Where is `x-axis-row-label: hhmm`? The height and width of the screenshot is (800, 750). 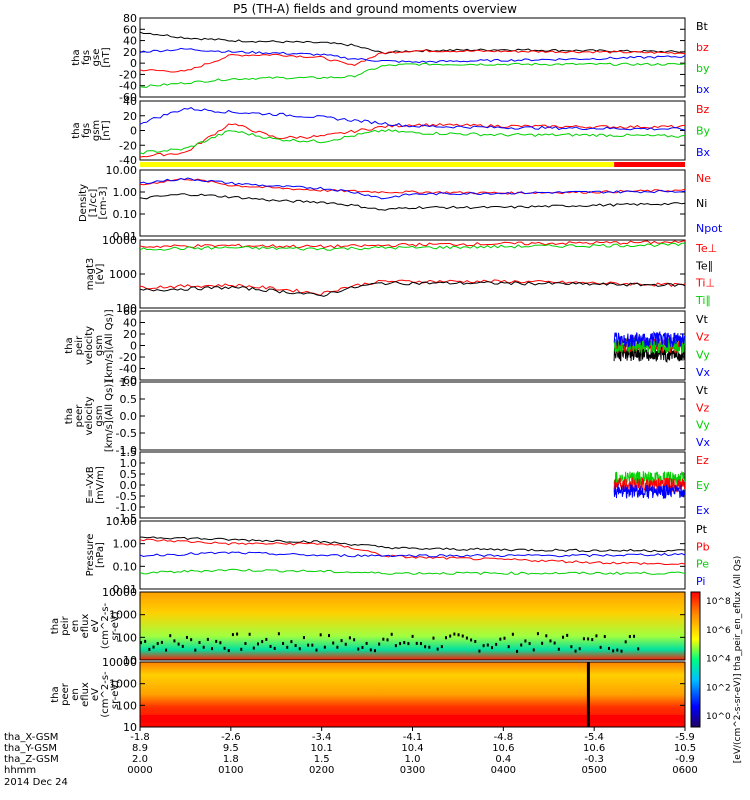 x-axis-row-label: hhmm is located at coordinates (20, 770).